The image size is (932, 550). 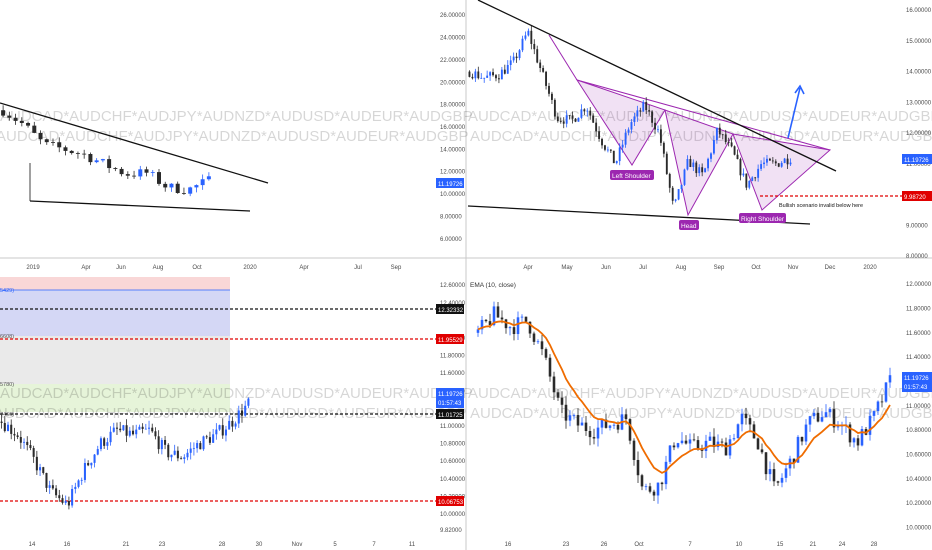 I want to click on ema-legend: EMA (10, close), so click(x=493, y=285).